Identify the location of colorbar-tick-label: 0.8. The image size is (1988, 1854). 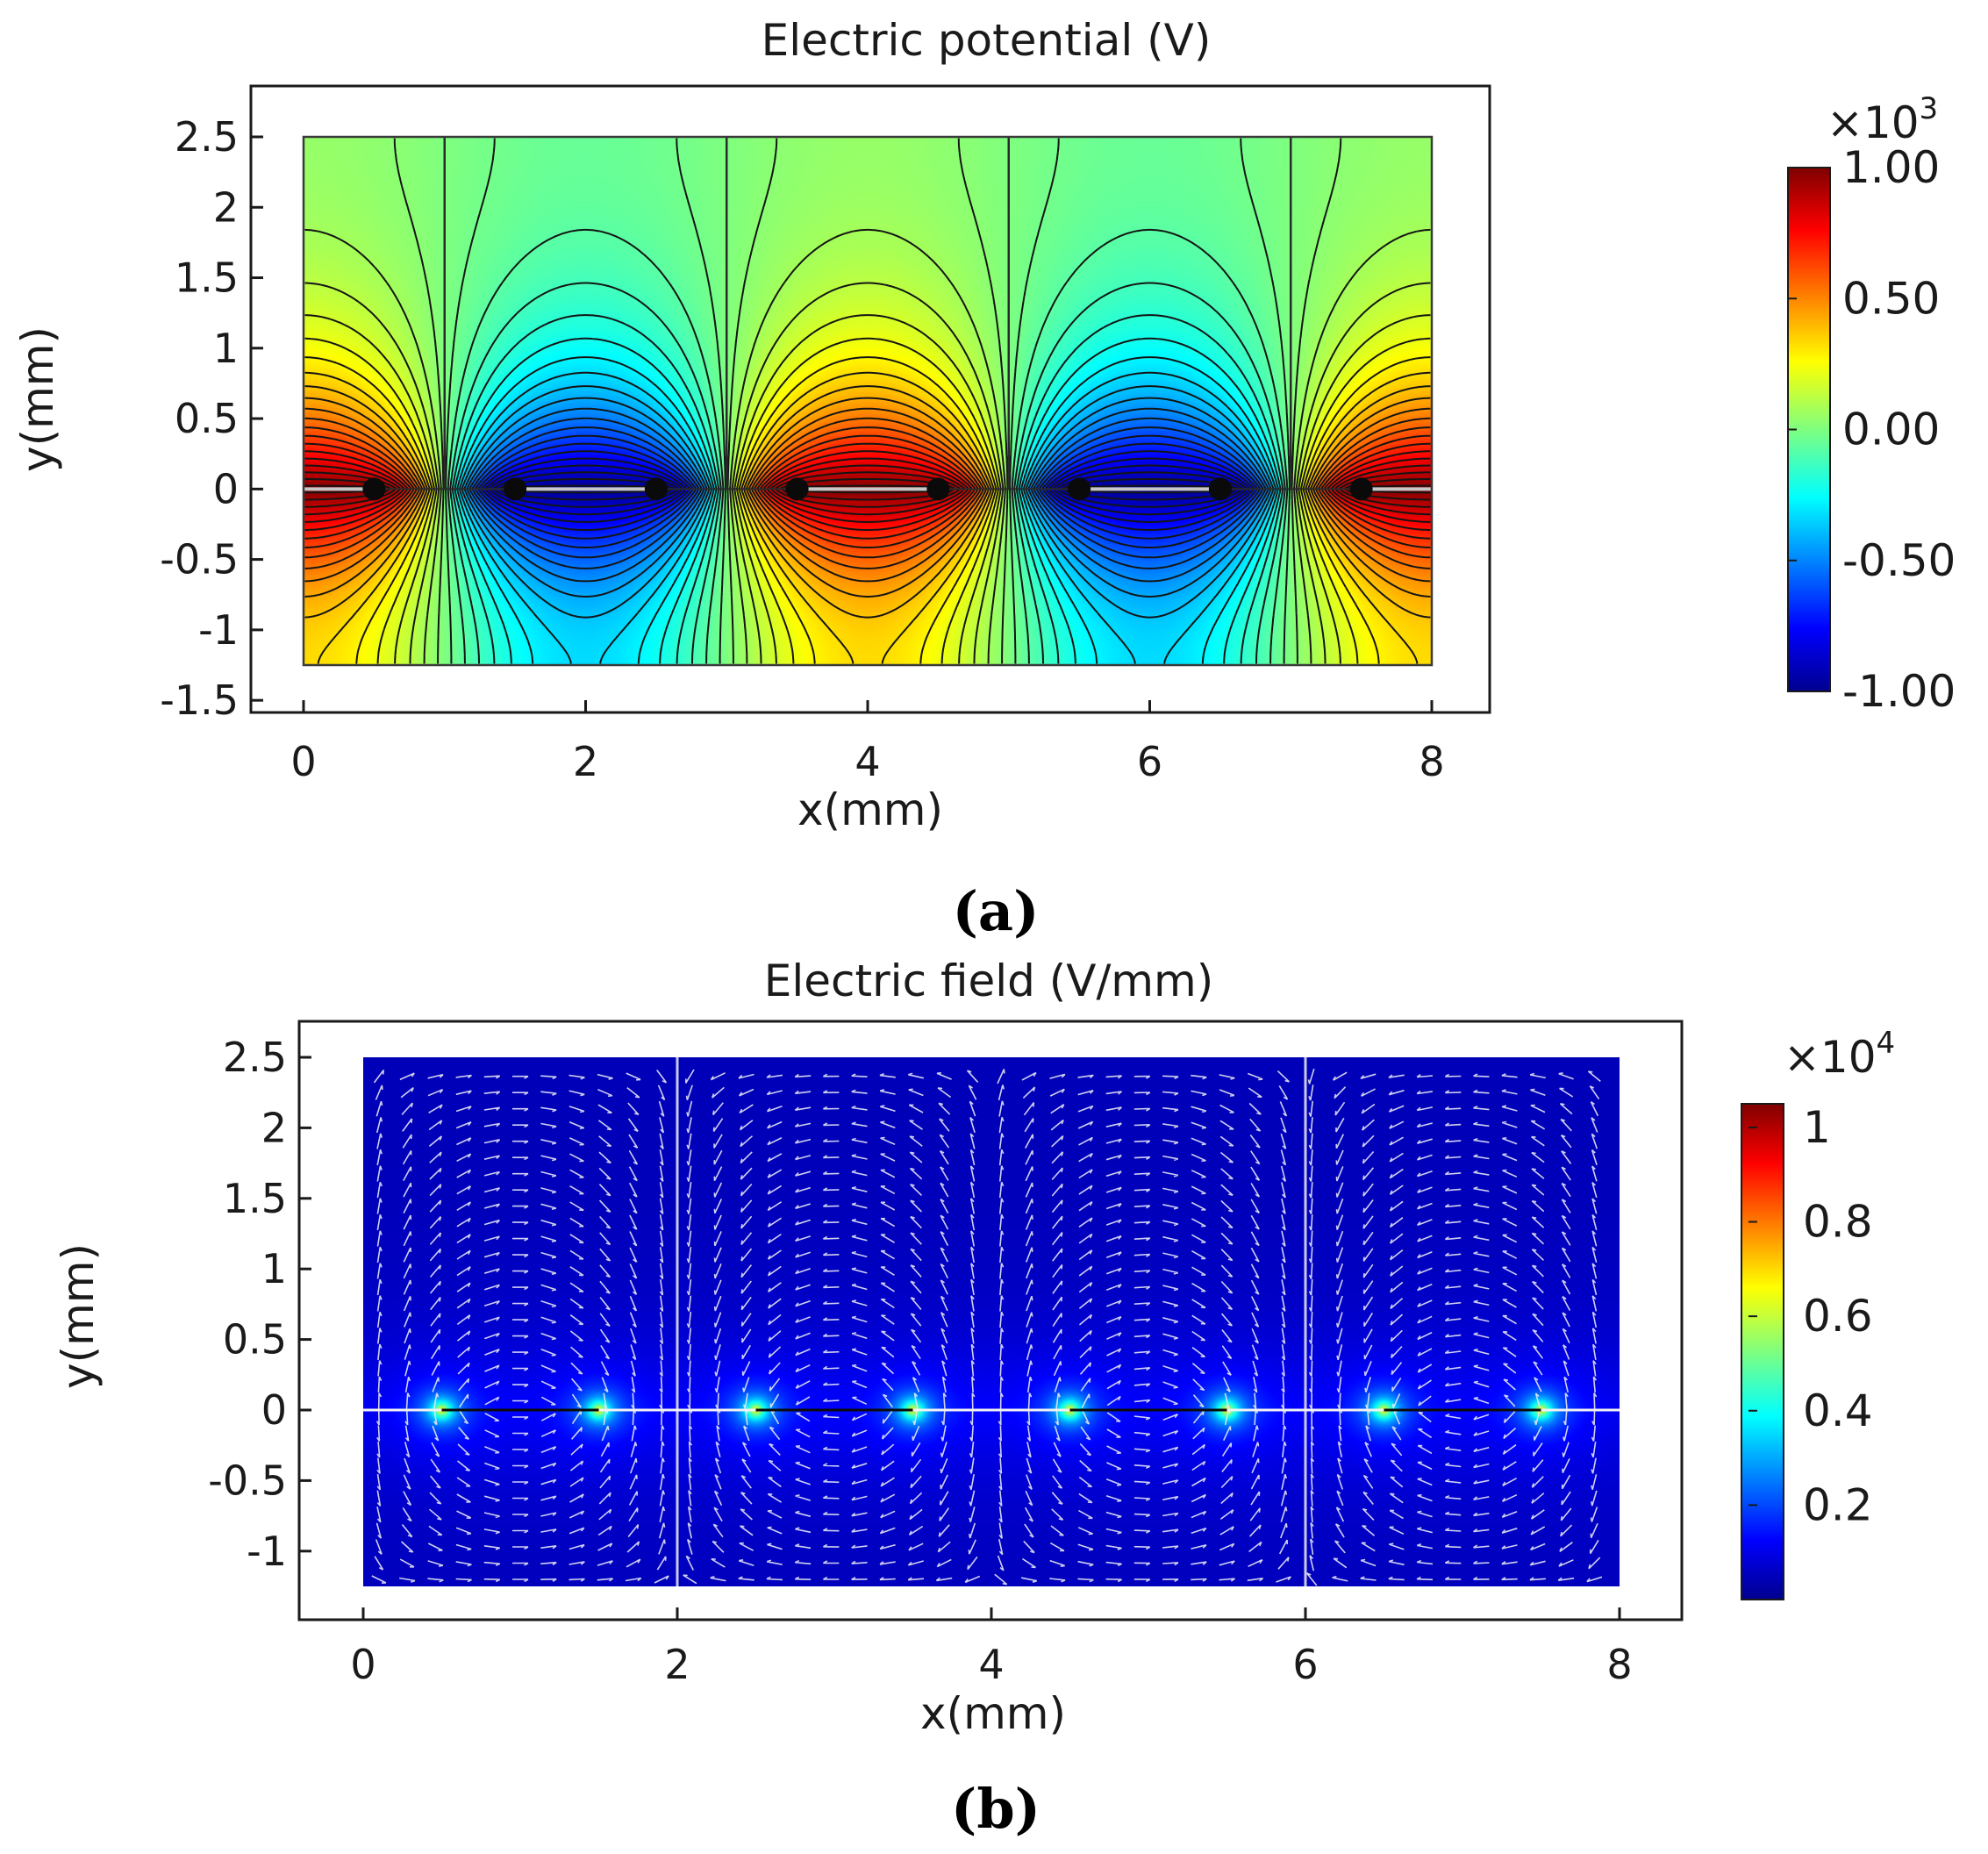
(1838, 1222).